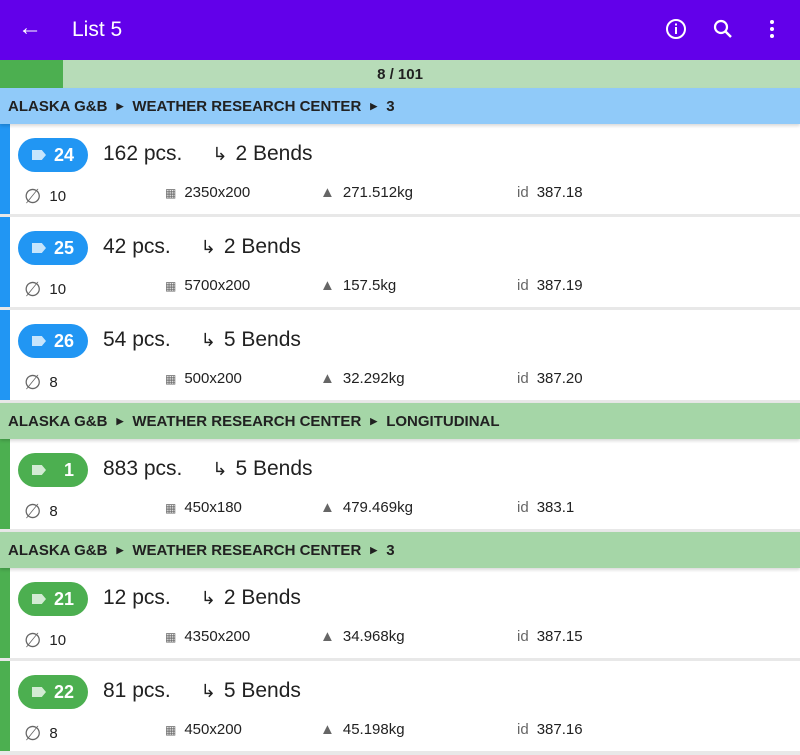 This screenshot has height=755, width=800. I want to click on back-arrow-icon: ←, so click(30, 27).